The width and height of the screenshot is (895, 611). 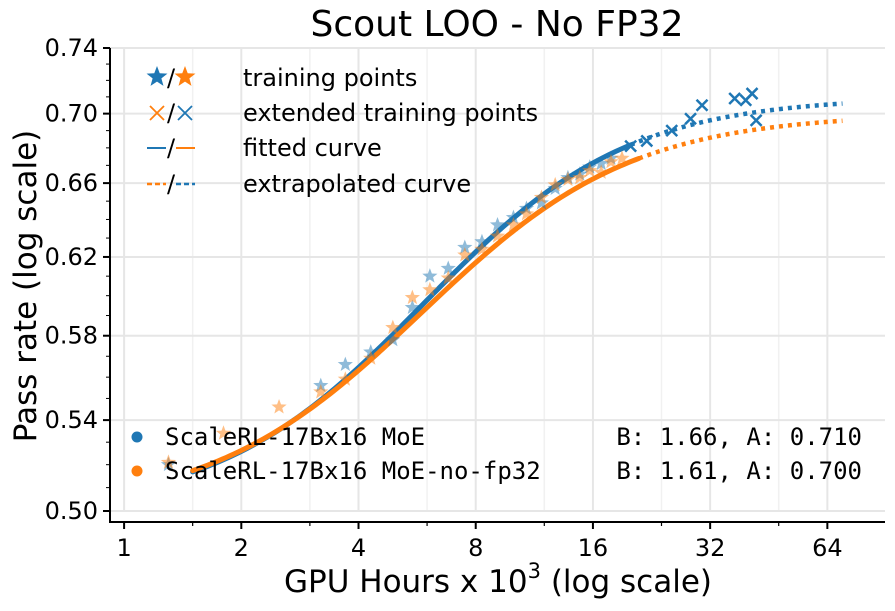 What do you see at coordinates (71, 511) in the screenshot?
I see `y-tick-label: 0.50` at bounding box center [71, 511].